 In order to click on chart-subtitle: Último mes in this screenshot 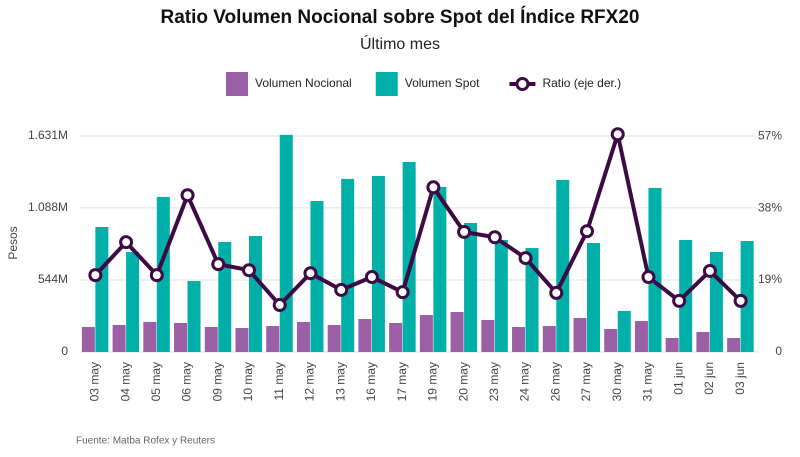, I will do `click(400, 43)`.